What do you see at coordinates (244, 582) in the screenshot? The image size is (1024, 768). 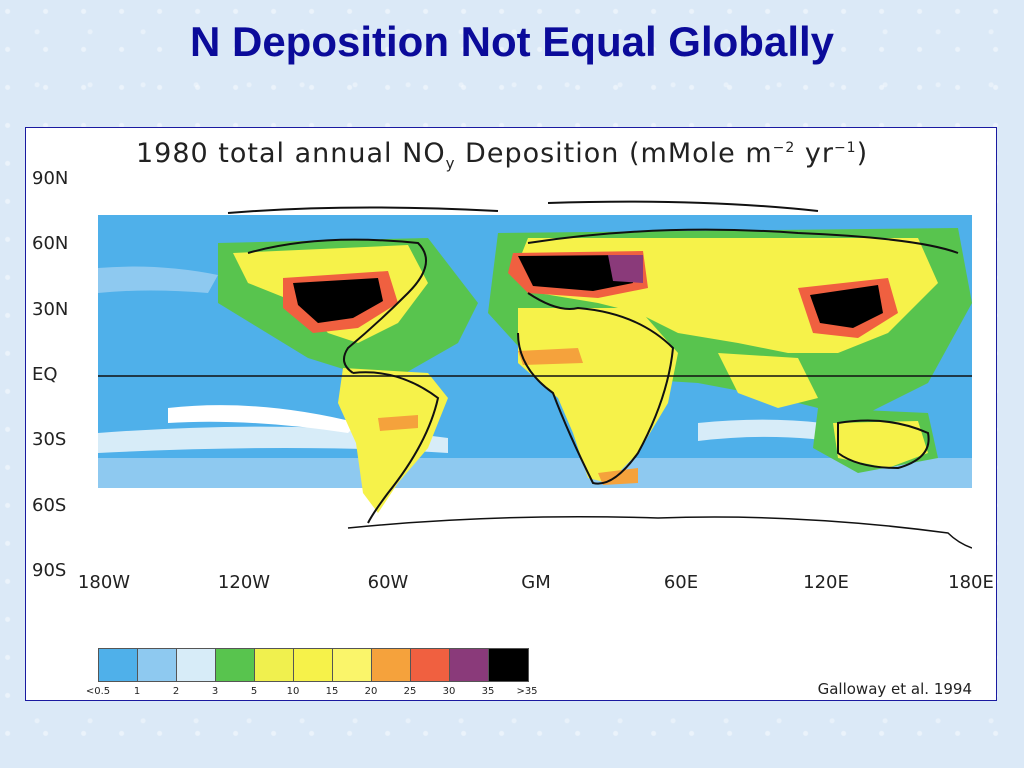 I see `lon-label-120w: 120W` at bounding box center [244, 582].